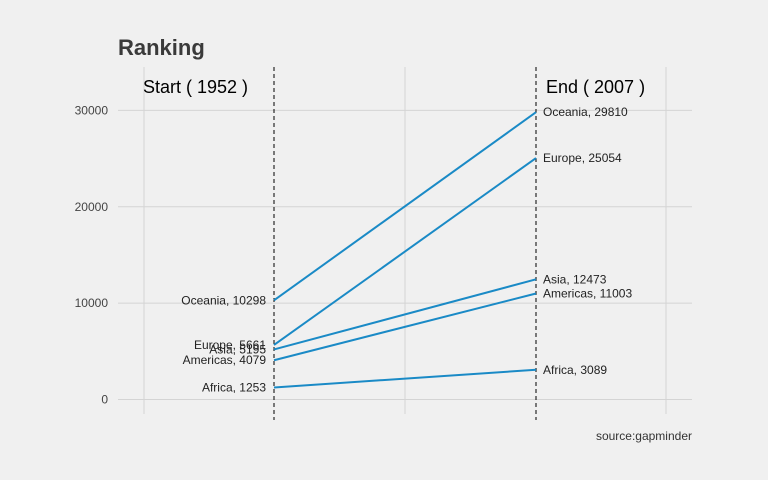 This screenshot has height=480, width=768. Describe the element at coordinates (405, 378) in the screenshot. I see `series-line-africa` at that location.